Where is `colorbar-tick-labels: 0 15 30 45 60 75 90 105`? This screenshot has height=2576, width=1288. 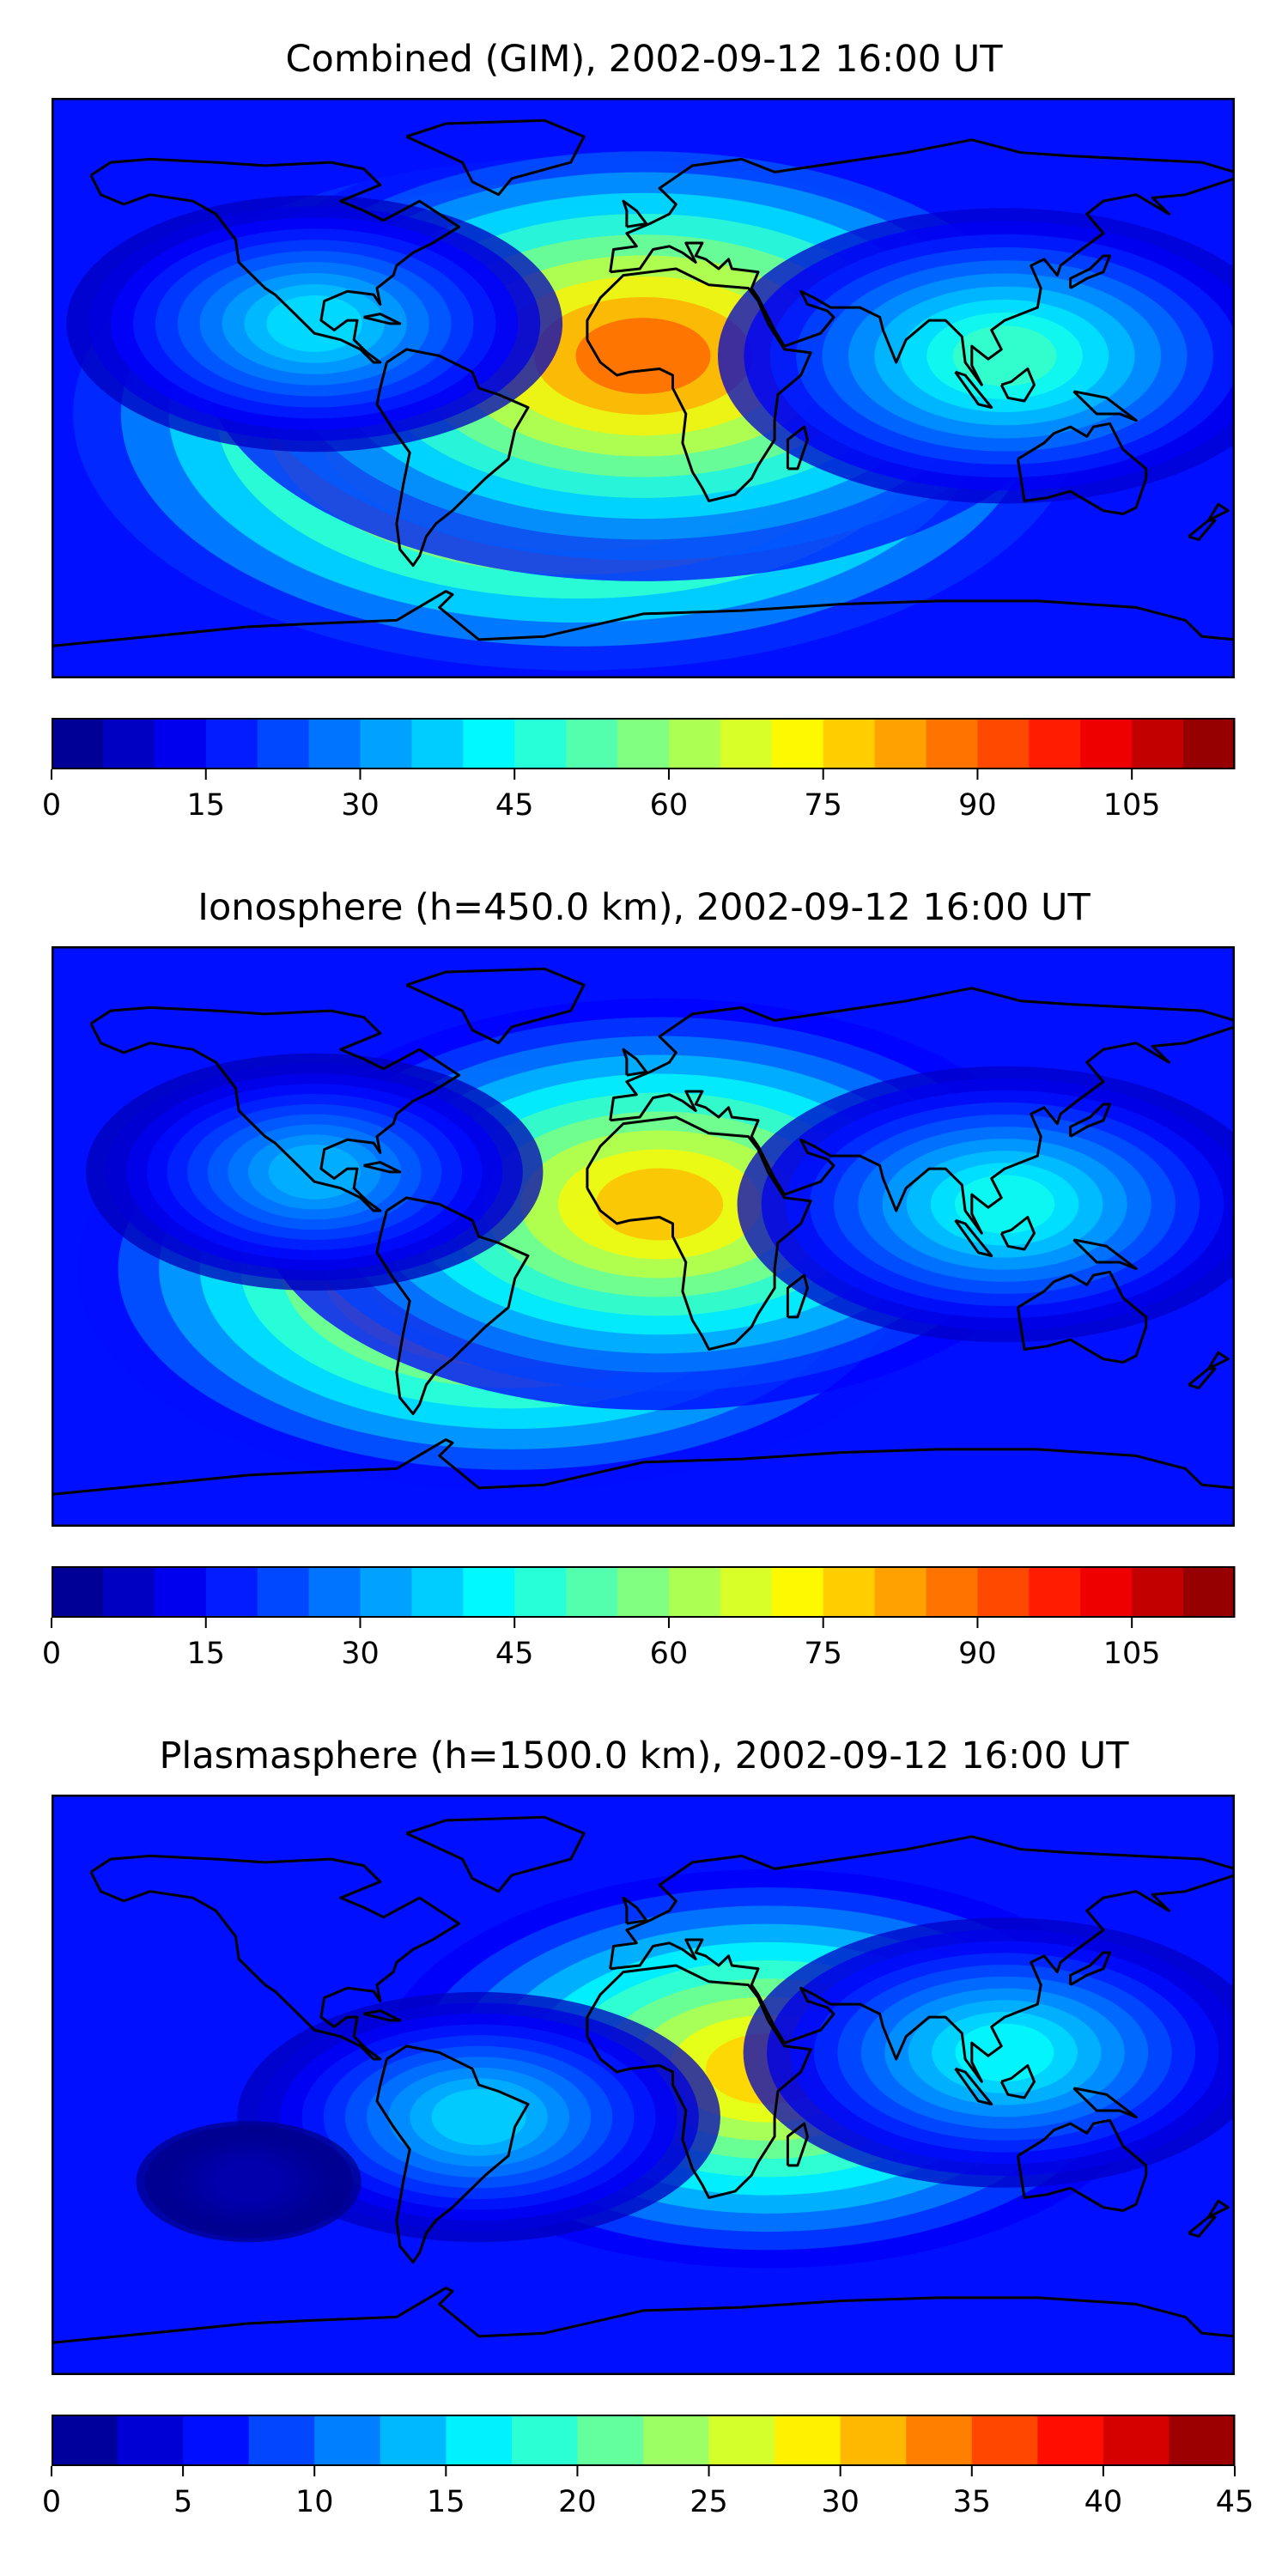
colorbar-tick-labels: 0 15 30 45 60 75 90 105 is located at coordinates (638, 1656).